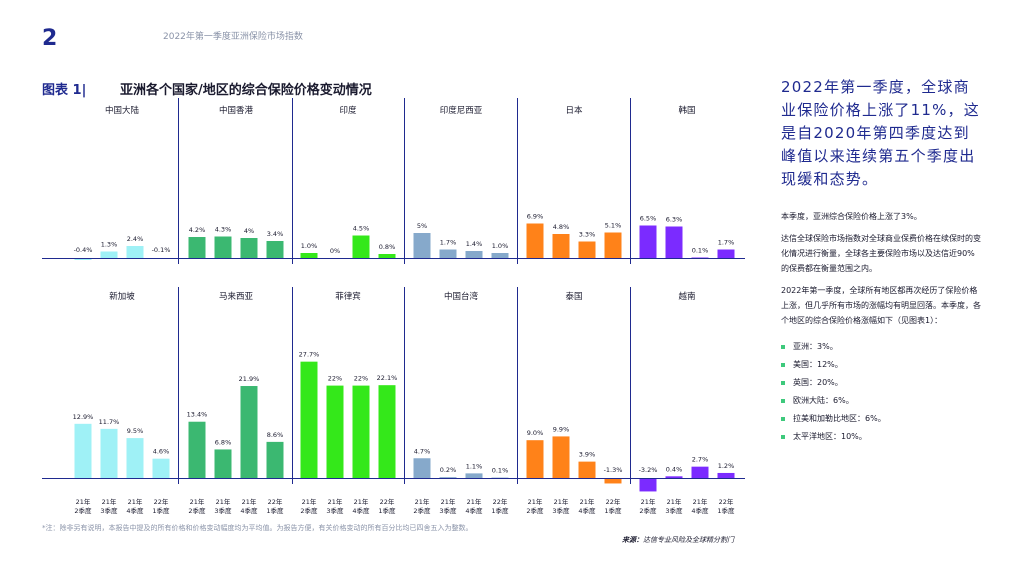 The width and height of the screenshot is (1024, 576). What do you see at coordinates (881, 365) in the screenshot?
I see `bullet-us: 美国：12%。` at bounding box center [881, 365].